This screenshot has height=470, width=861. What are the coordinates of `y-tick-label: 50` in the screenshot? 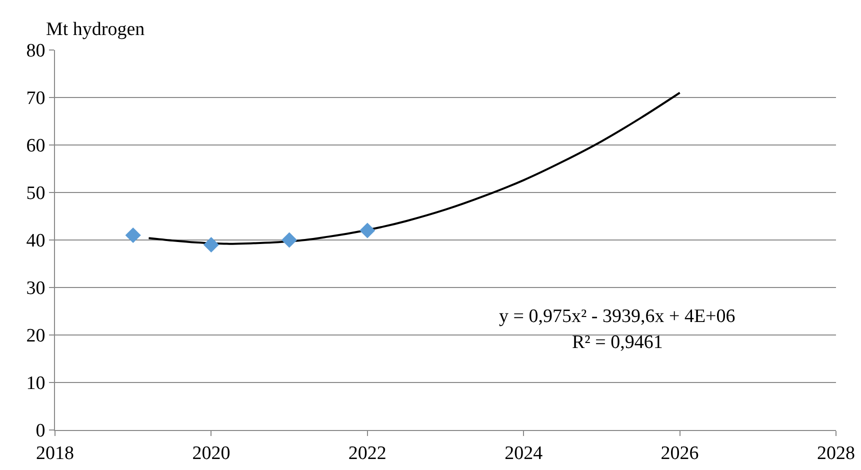 It's located at (36, 193).